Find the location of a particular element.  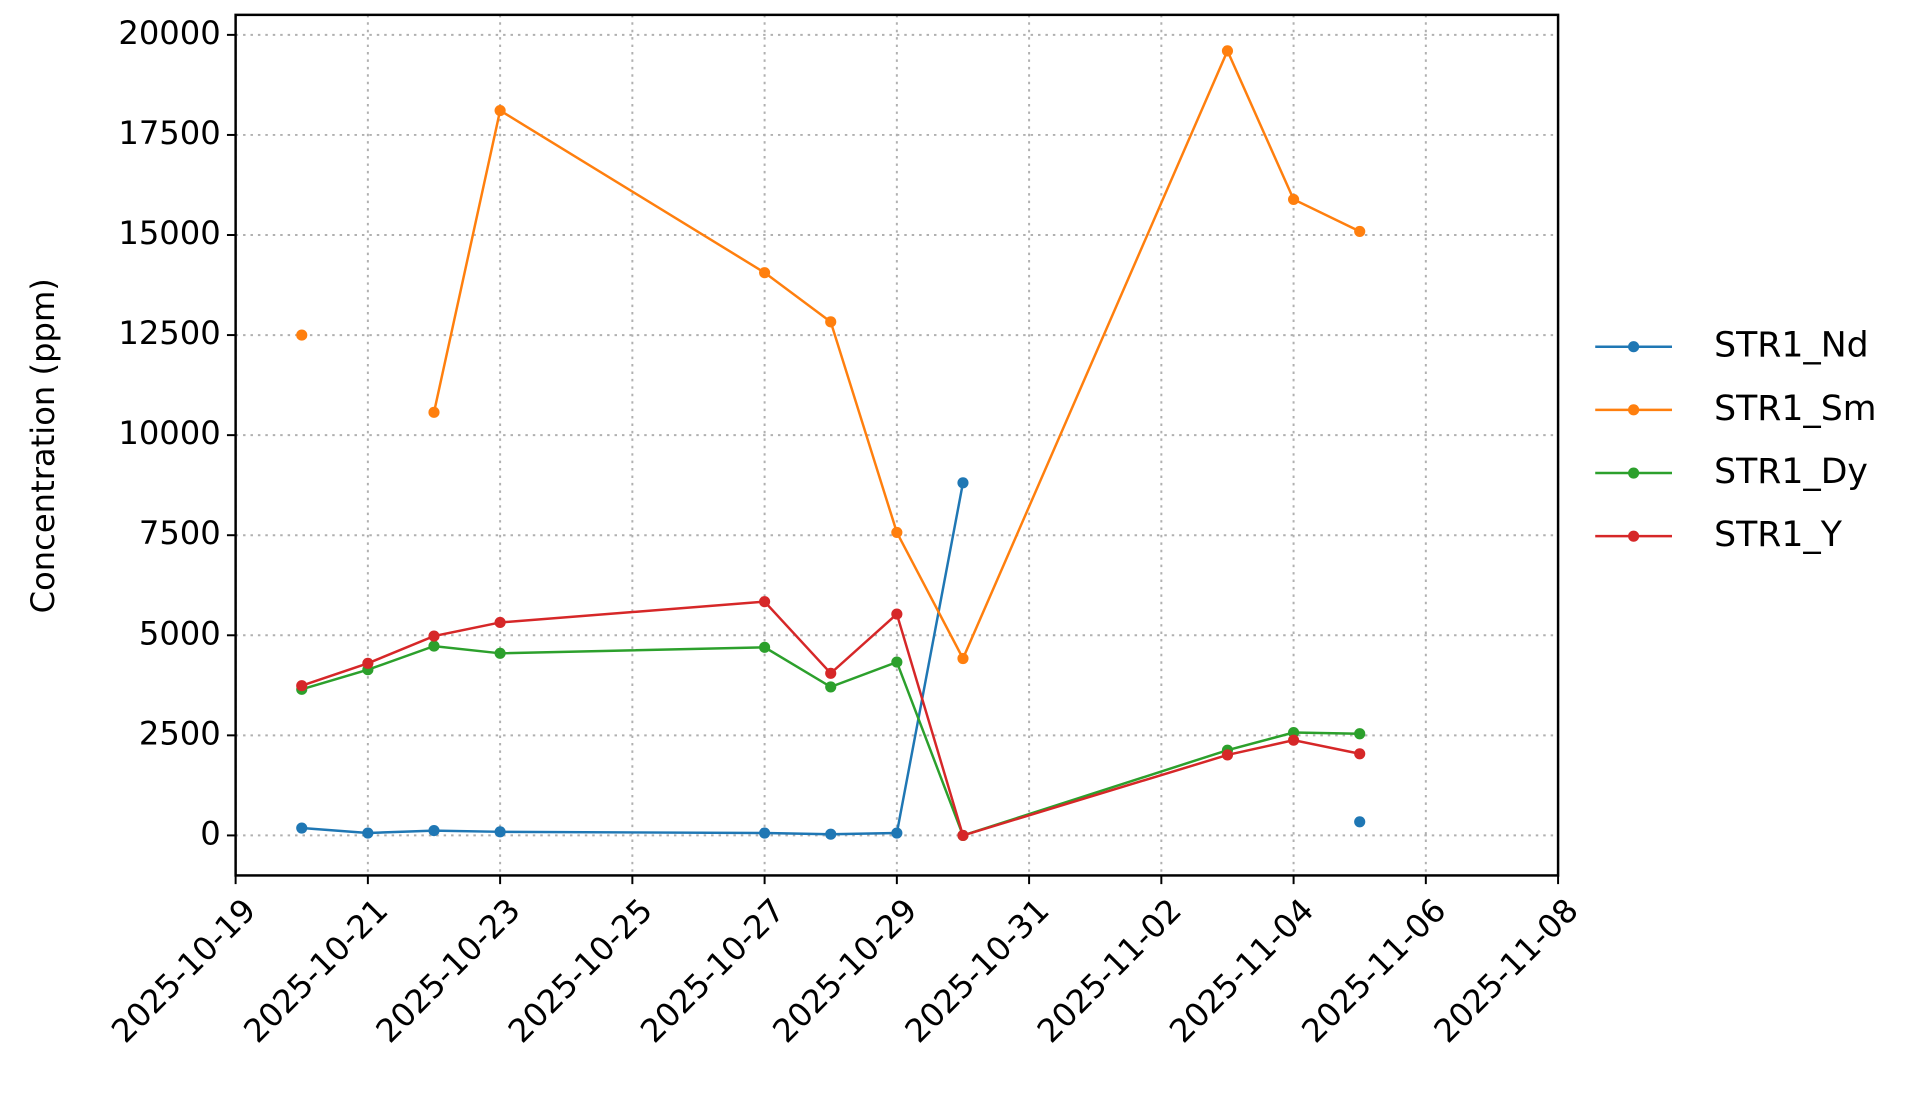

y-tick-label: 0 is located at coordinates (210, 833).